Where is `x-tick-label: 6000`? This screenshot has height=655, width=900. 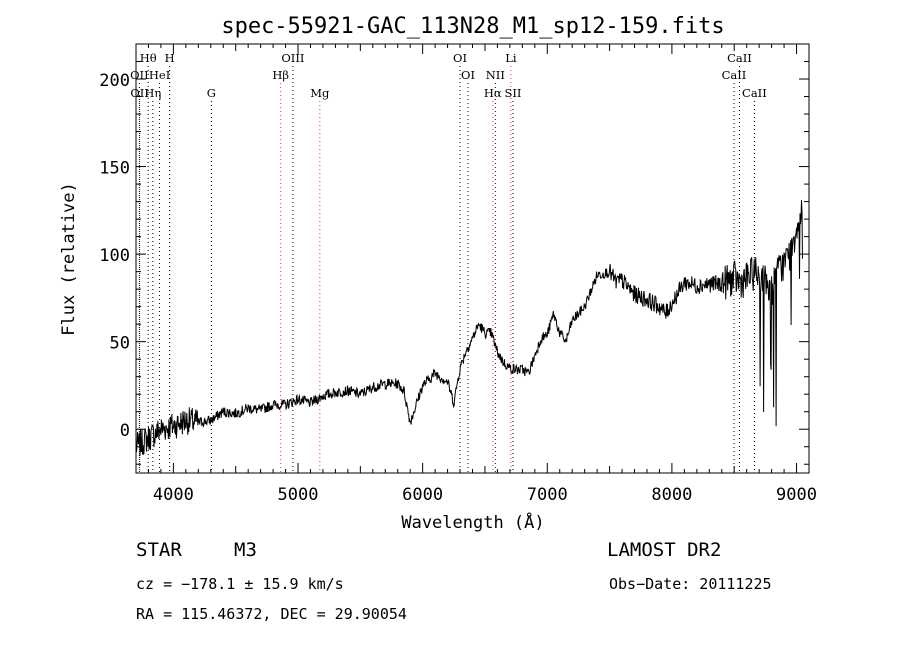 x-tick-label: 6000 is located at coordinates (422, 495).